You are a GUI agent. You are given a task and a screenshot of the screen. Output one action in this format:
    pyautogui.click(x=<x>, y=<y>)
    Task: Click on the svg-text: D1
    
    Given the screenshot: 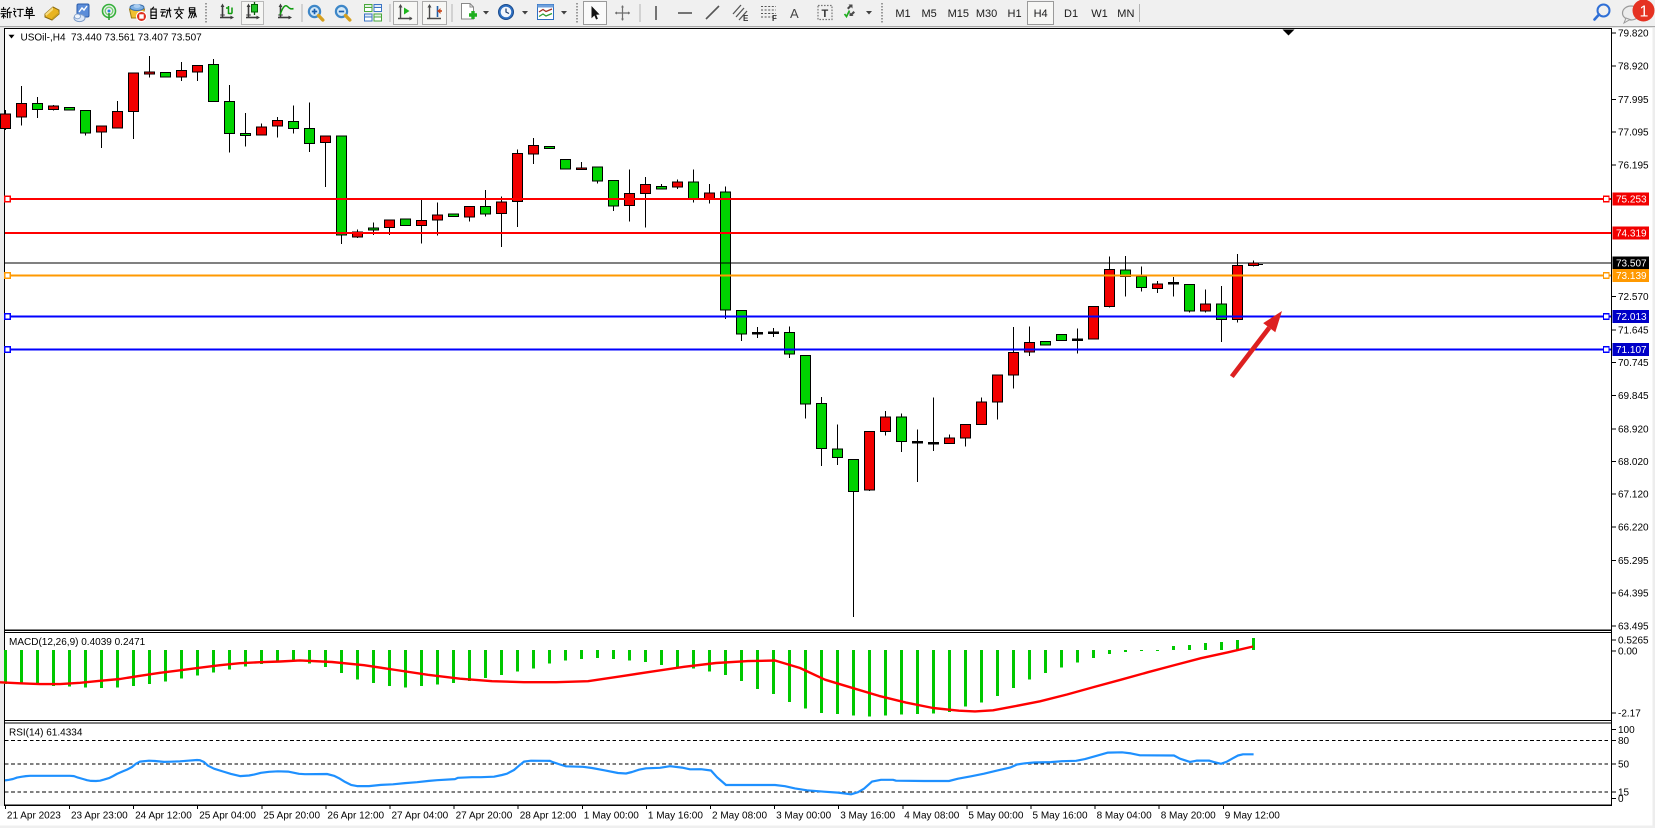 What is the action you would take?
    pyautogui.click(x=1071, y=14)
    